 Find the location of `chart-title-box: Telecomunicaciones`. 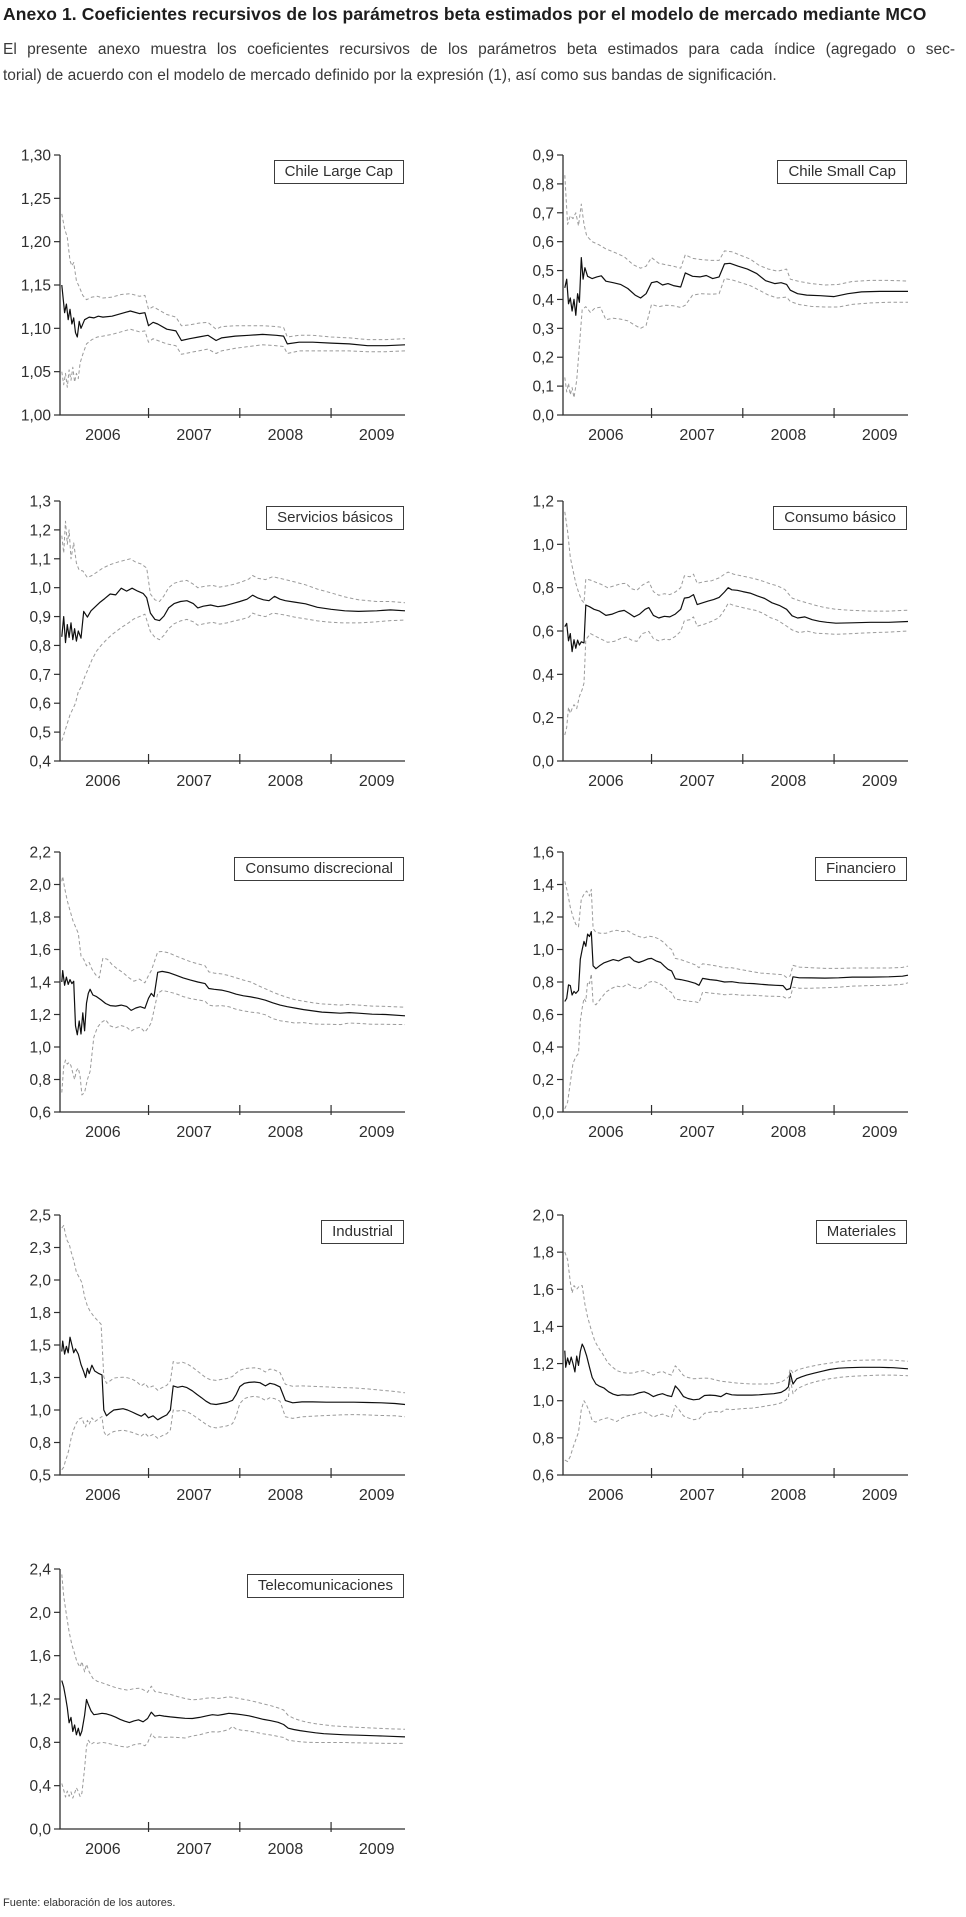

chart-title-box: Telecomunicaciones is located at coordinates (325, 1586).